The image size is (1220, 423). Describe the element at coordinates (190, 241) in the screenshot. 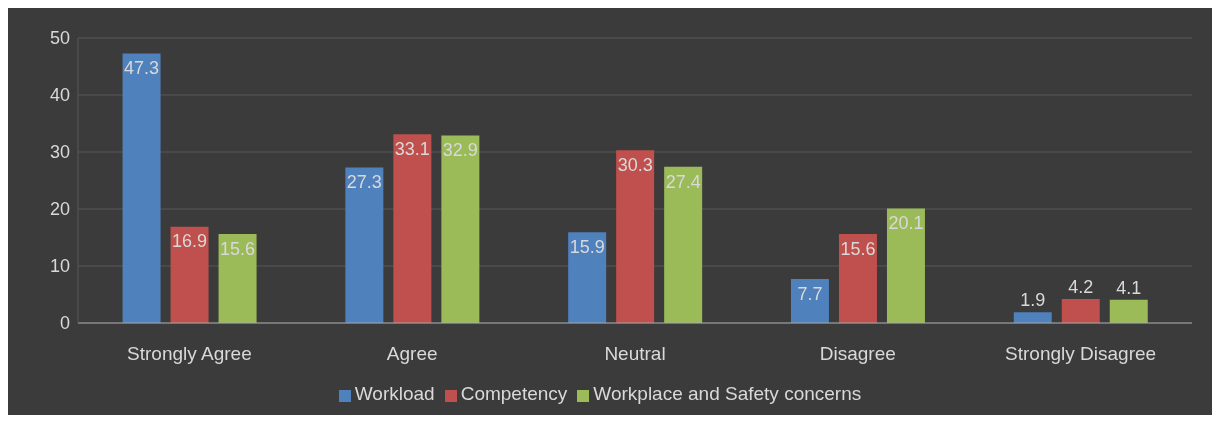

I see `data-label: 16.9` at that location.